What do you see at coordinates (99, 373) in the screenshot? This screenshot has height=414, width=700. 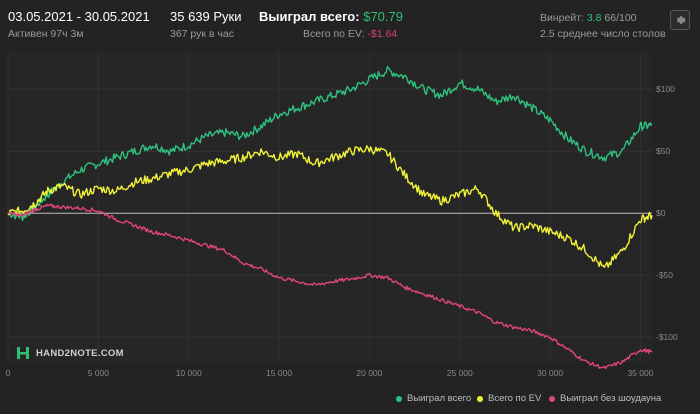 I see `x-tick-label: 5 000` at bounding box center [99, 373].